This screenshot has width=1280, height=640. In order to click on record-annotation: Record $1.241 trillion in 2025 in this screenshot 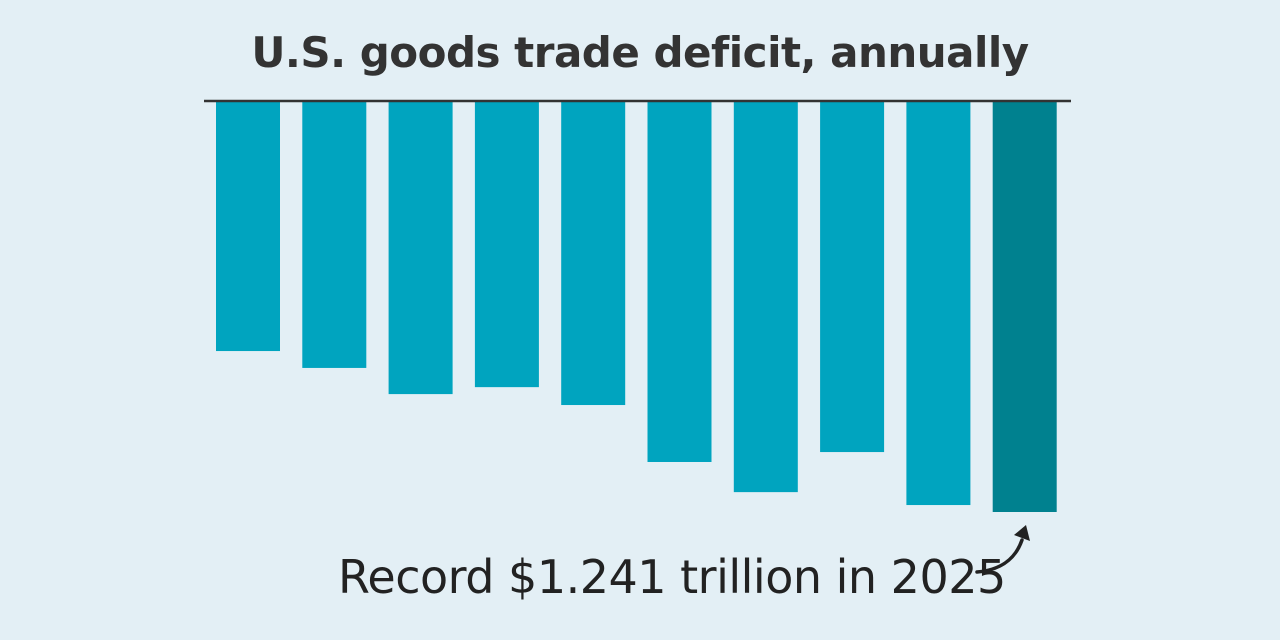, I will do `click(672, 577)`.